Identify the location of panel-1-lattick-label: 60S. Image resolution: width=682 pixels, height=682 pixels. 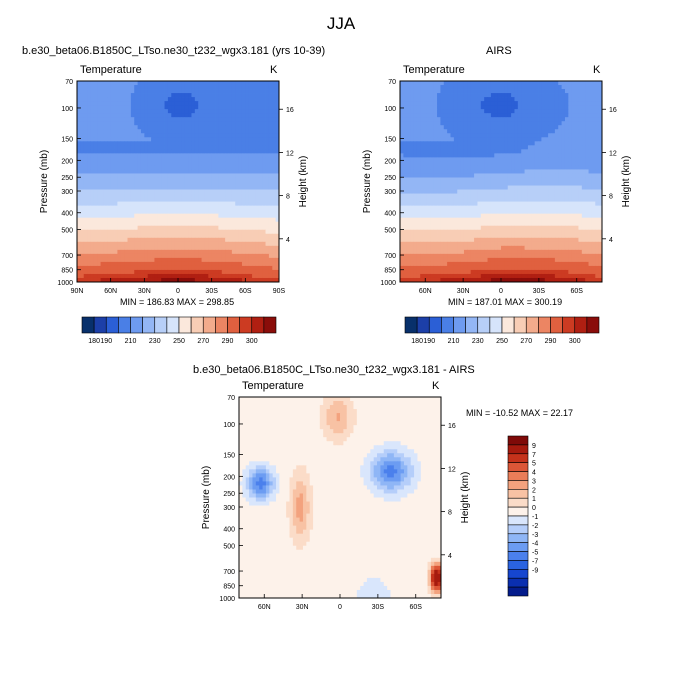
(245, 291).